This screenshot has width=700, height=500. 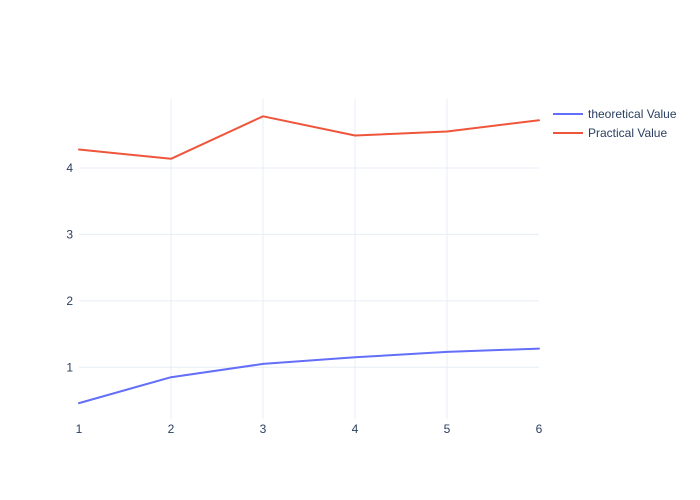 I want to click on legend-label-practical-value: Practical Value, so click(x=627, y=133).